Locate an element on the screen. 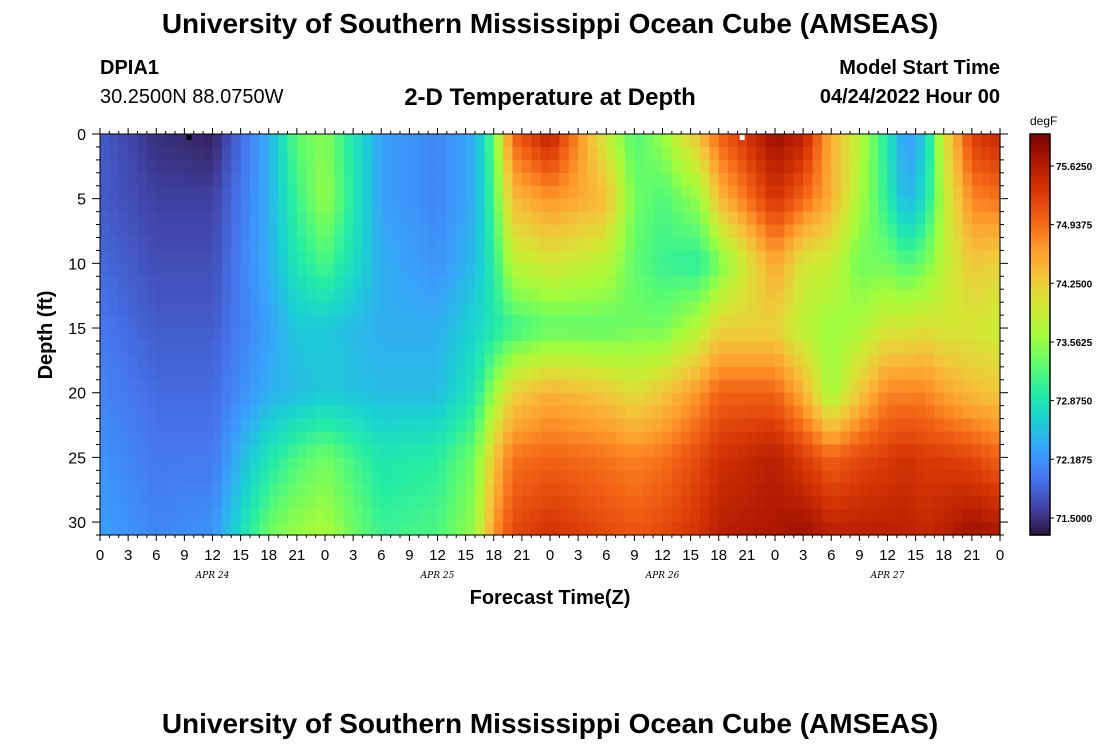 The height and width of the screenshot is (750, 1100). x-tick-label: 18 is located at coordinates (943, 555).